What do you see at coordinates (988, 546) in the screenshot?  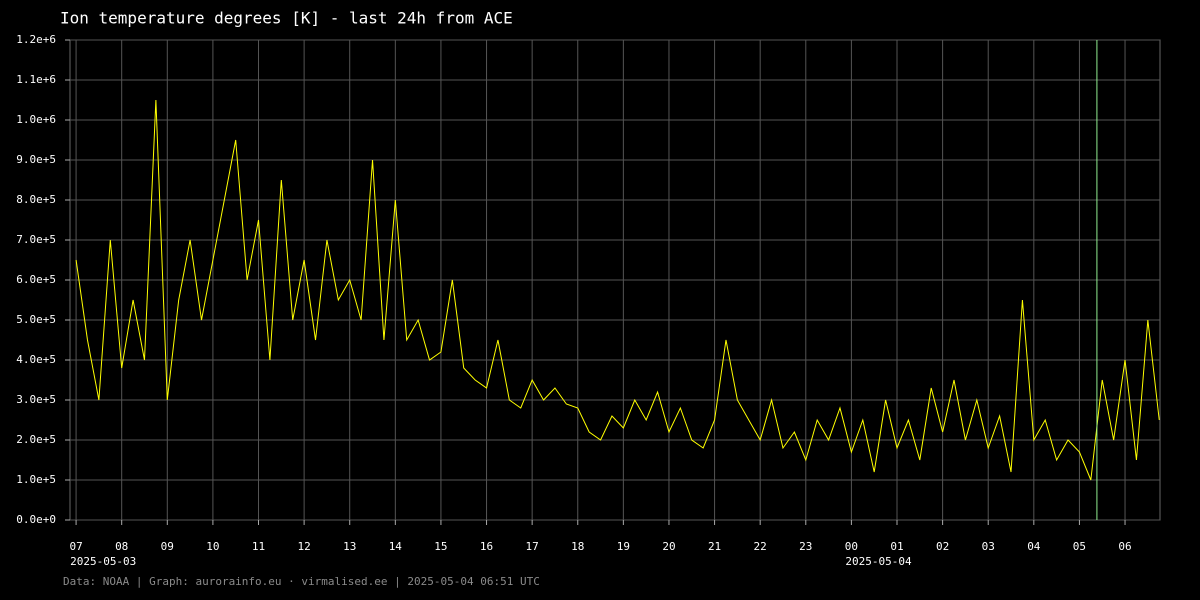 I see `x-tick-label: 03` at bounding box center [988, 546].